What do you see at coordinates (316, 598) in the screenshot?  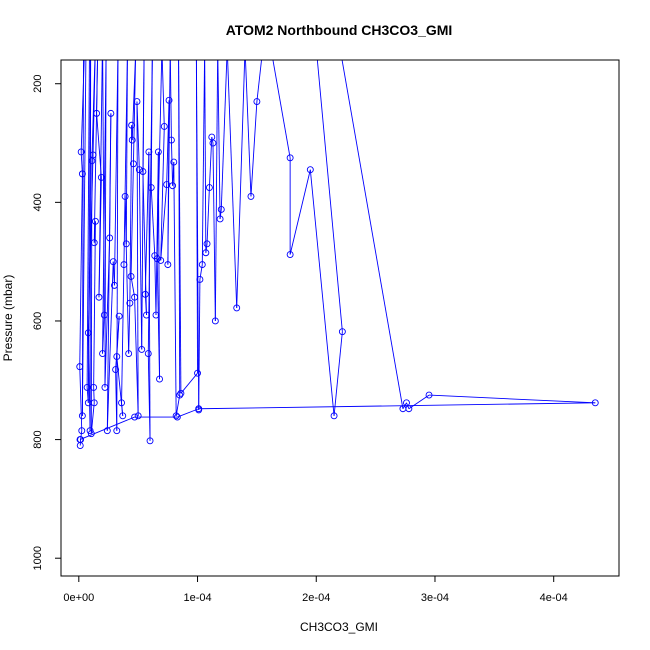 I see `x-tick-label: 2e-04` at bounding box center [316, 598].